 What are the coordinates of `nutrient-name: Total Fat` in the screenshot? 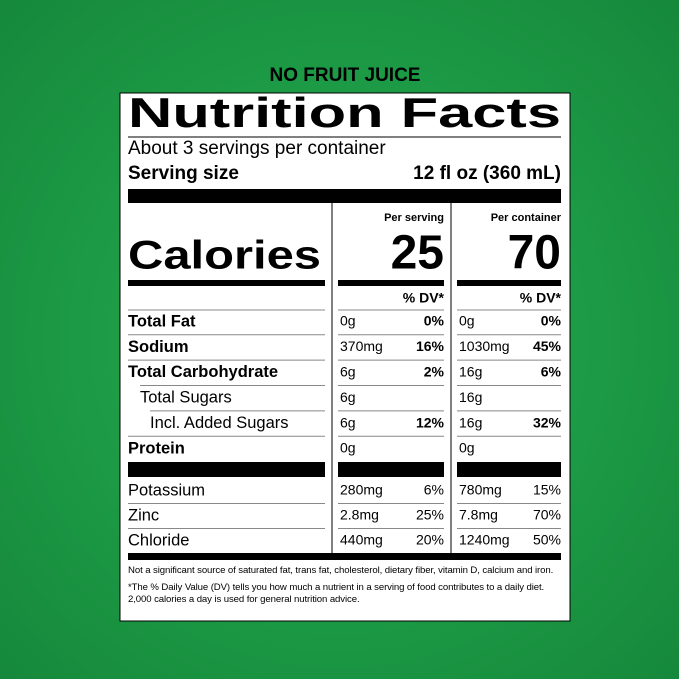 It's located at (162, 321).